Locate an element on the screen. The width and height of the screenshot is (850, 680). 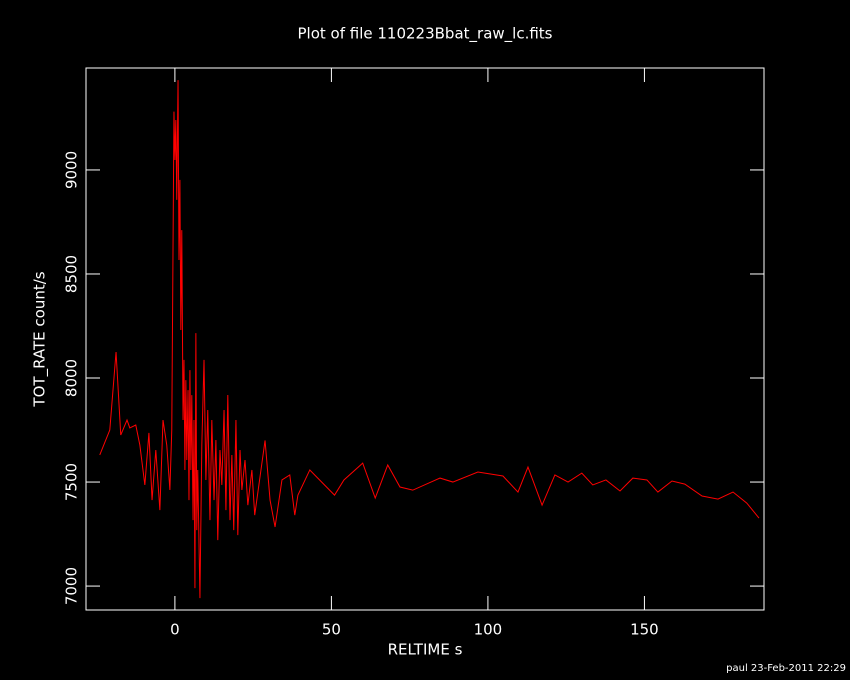
x-tick-label: 150 is located at coordinates (644, 630).